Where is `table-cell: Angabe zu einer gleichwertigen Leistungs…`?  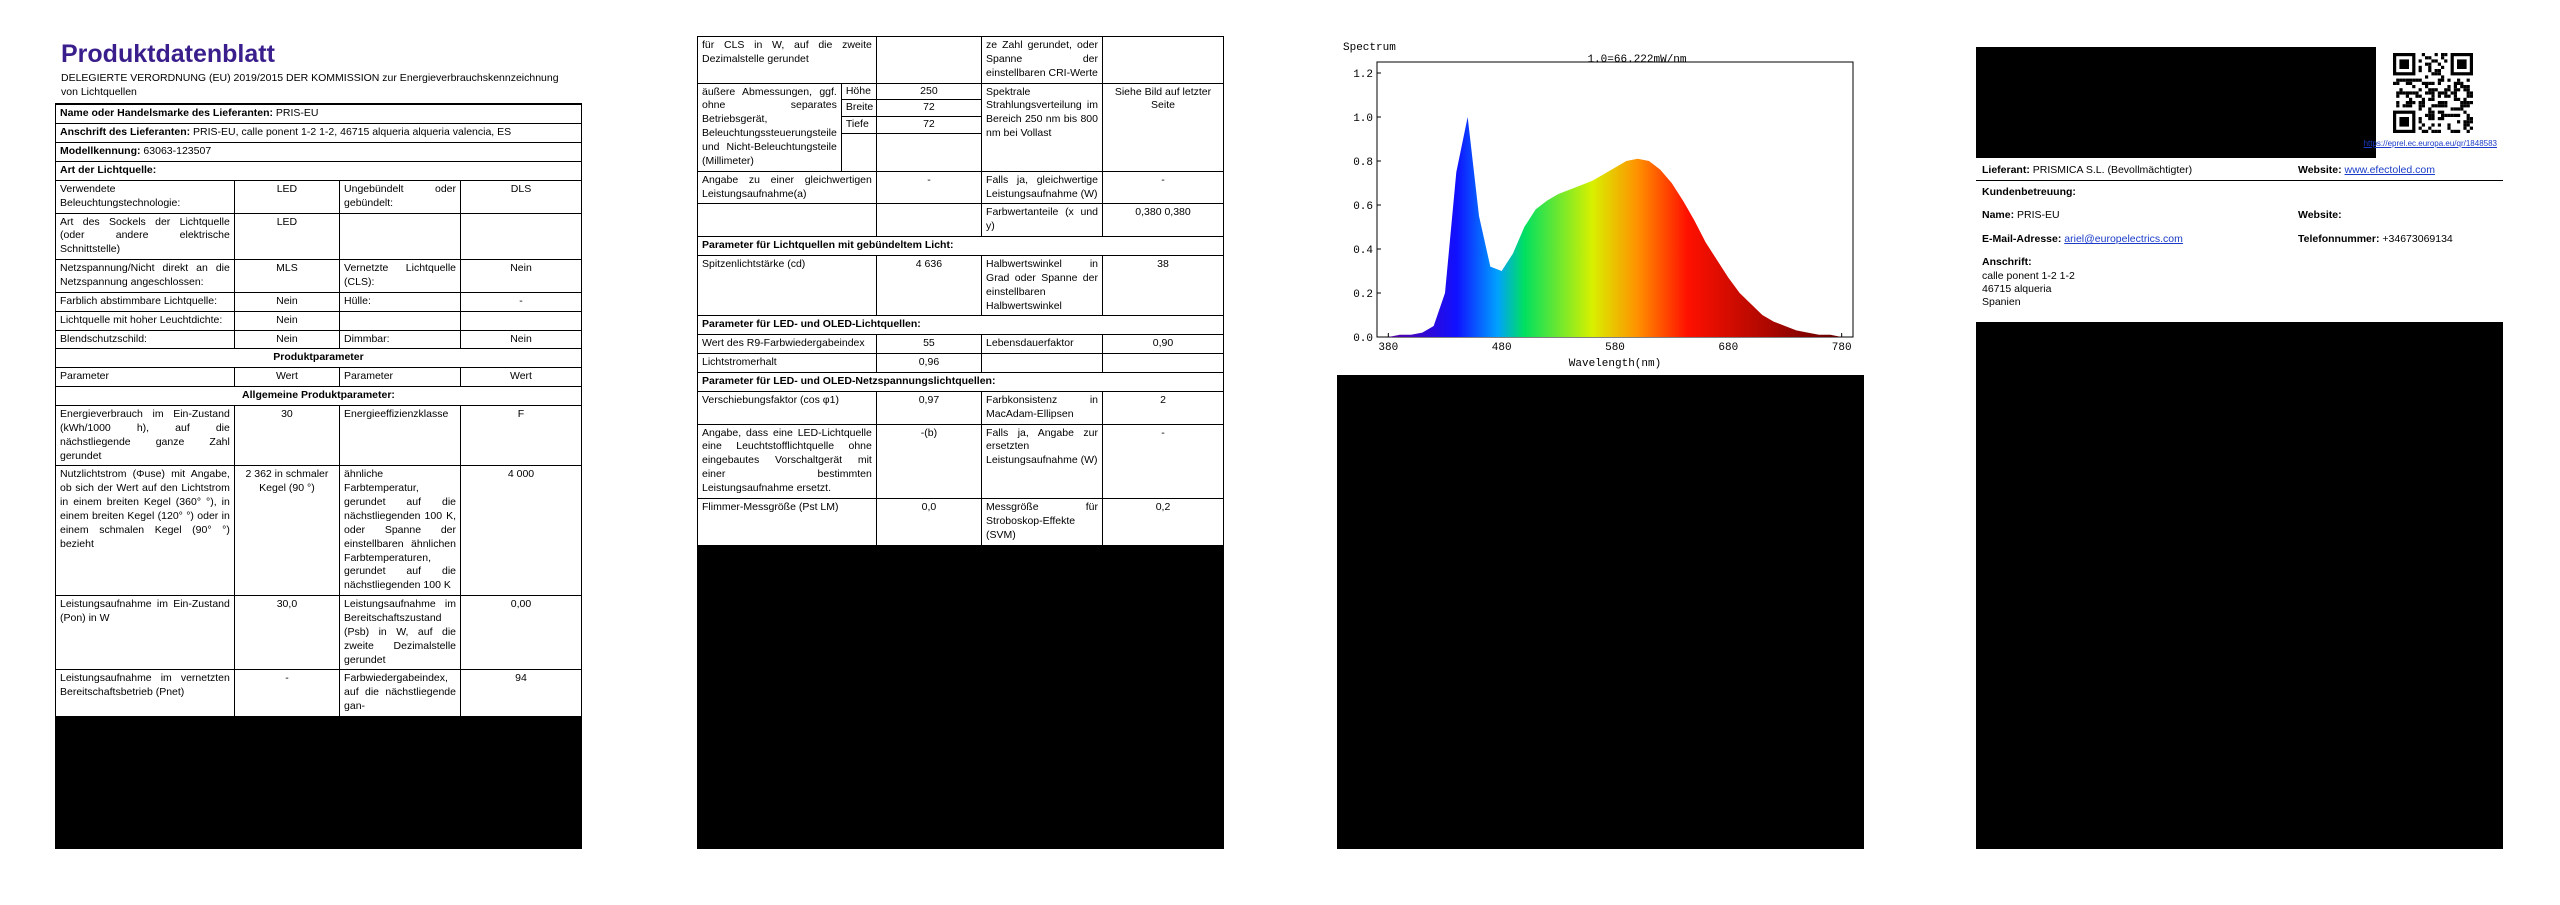 table-cell: Angabe zu einer gleichwertigen Leistungs… is located at coordinates (787, 187).